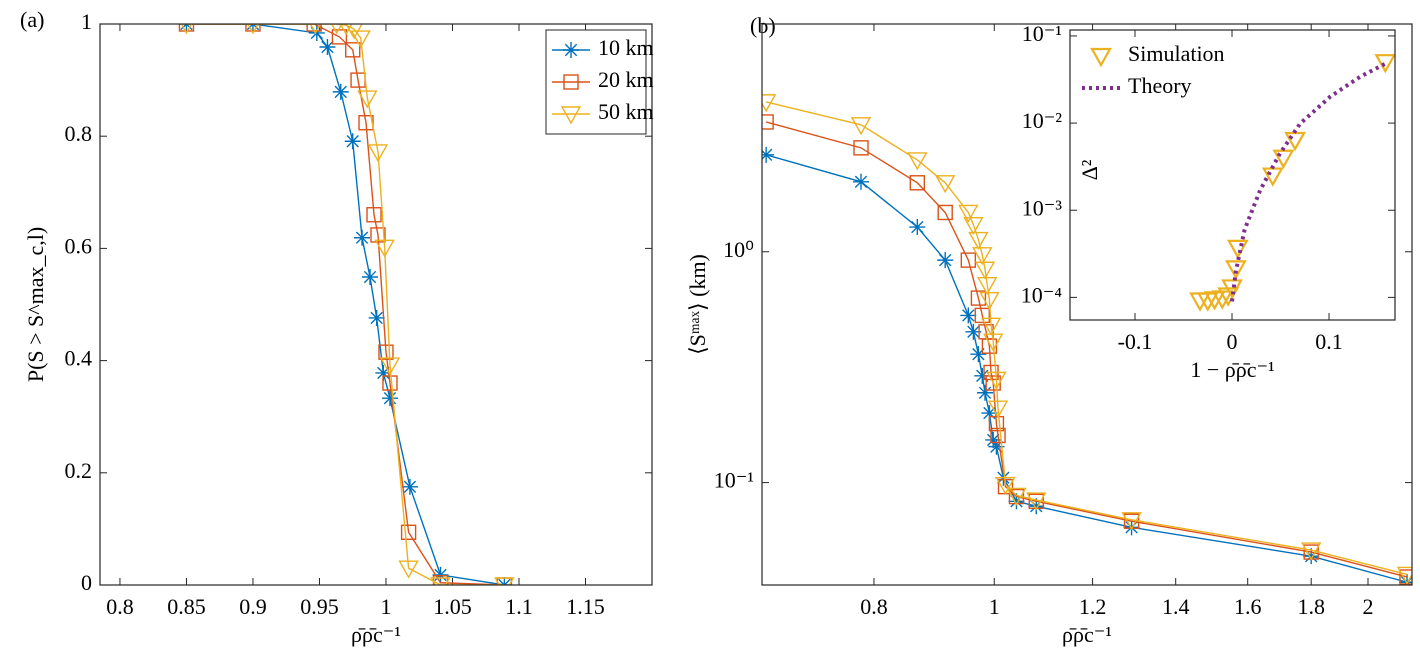  I want to click on y-tick-label: 0.4, so click(79, 358).